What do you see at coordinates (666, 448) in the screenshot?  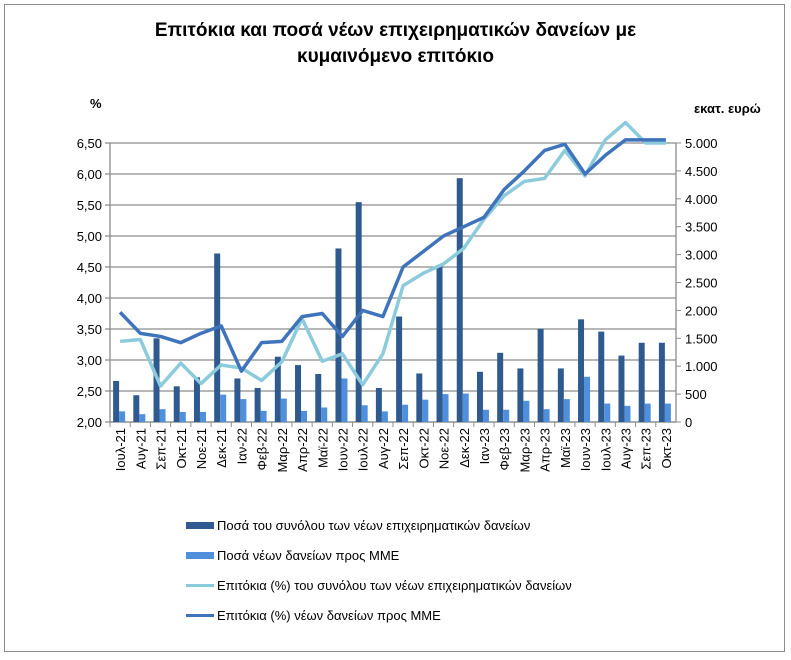 I see `x-tick-label: Οκτ-23` at bounding box center [666, 448].